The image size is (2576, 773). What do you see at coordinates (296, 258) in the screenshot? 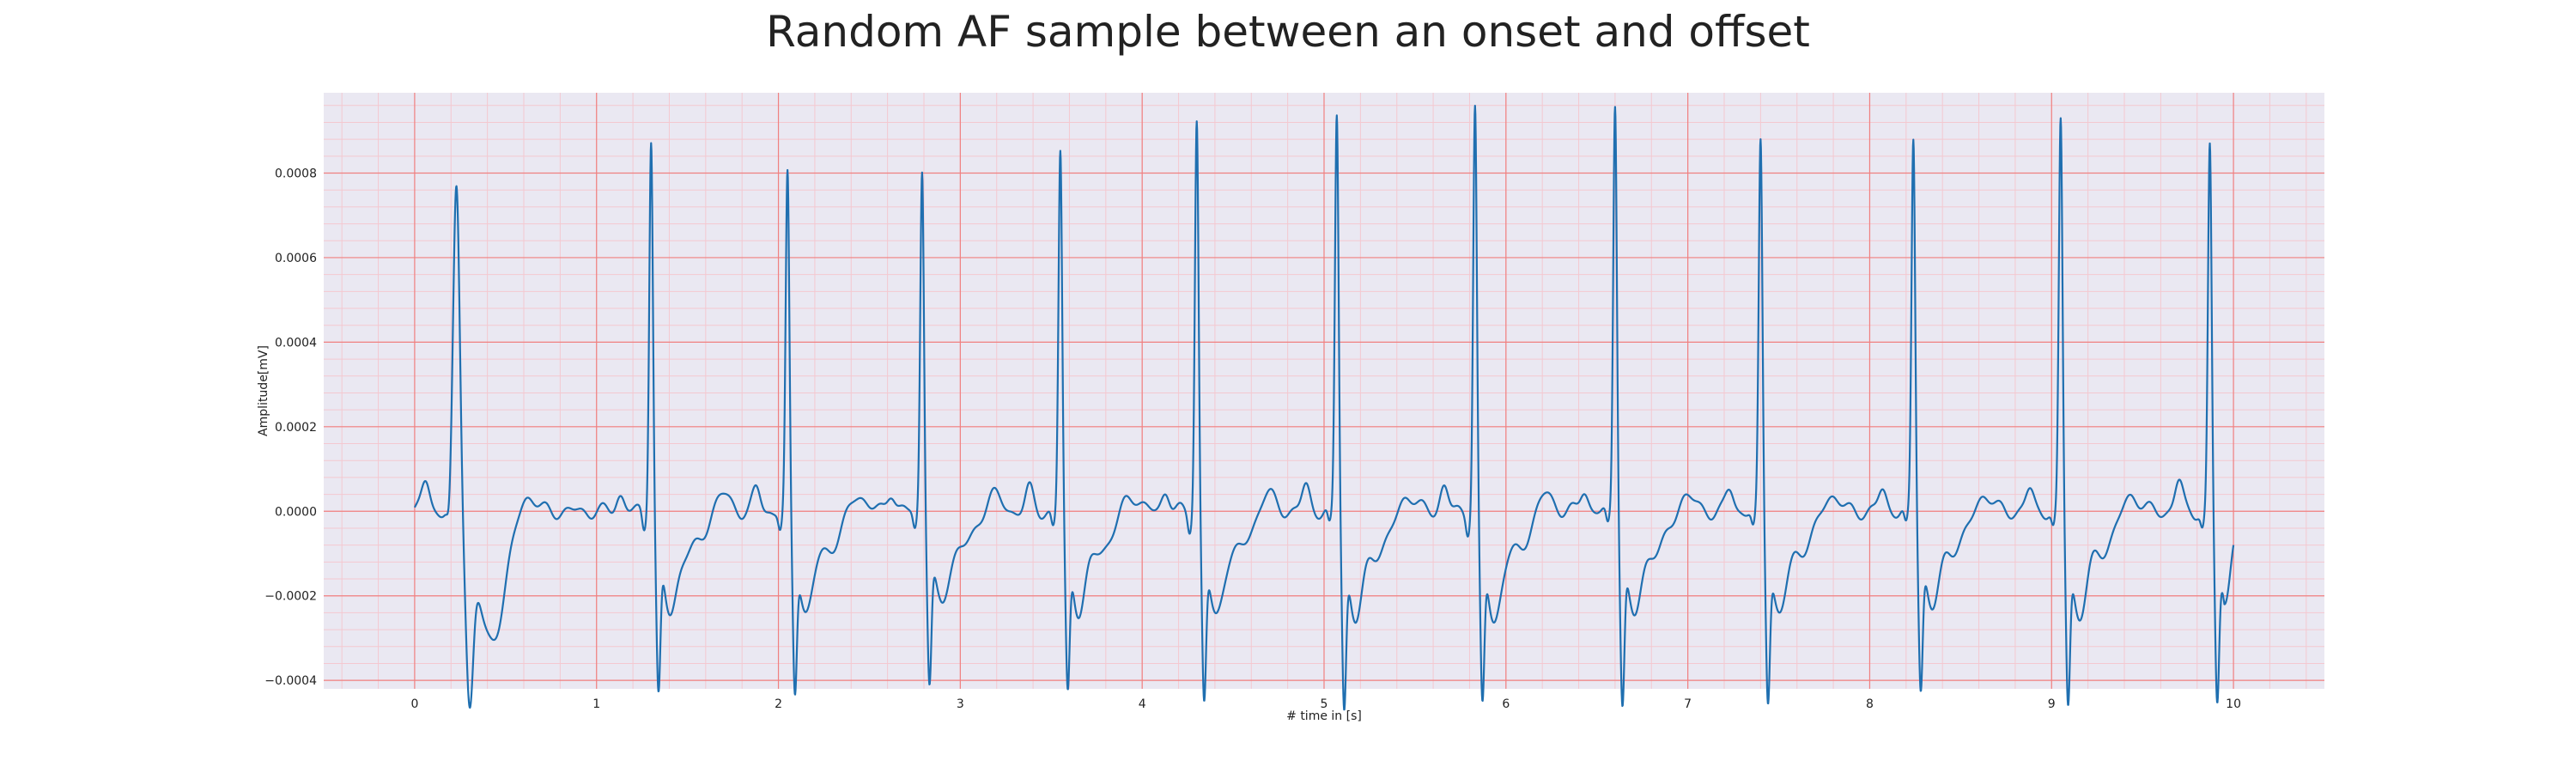
I see `y-tick-label-5: 0.0006` at bounding box center [296, 258].